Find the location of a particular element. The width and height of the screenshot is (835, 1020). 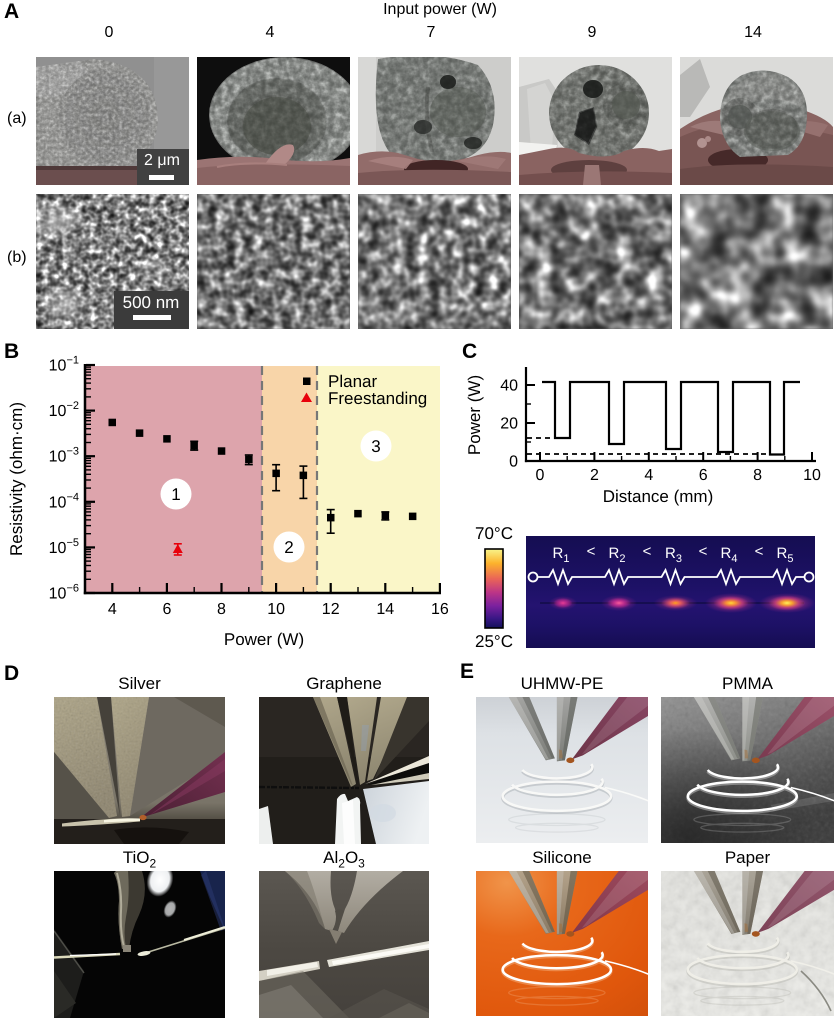

svg-text: 25°C is located at coordinates (494, 641).